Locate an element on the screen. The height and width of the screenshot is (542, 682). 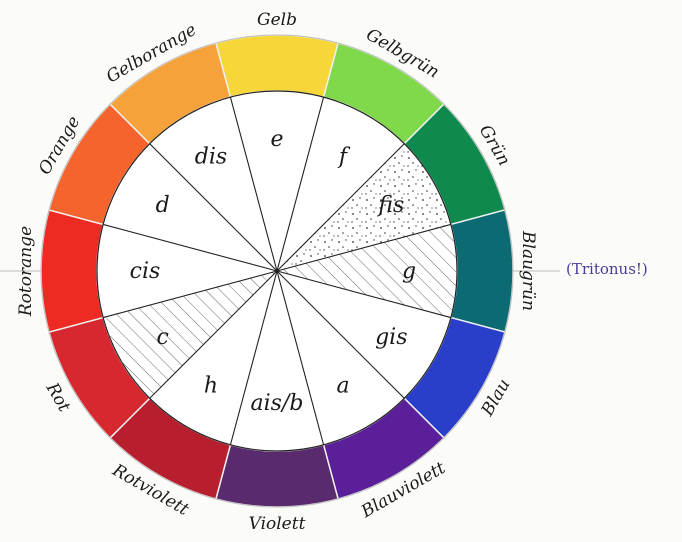
note-label: a is located at coordinates (342, 385).